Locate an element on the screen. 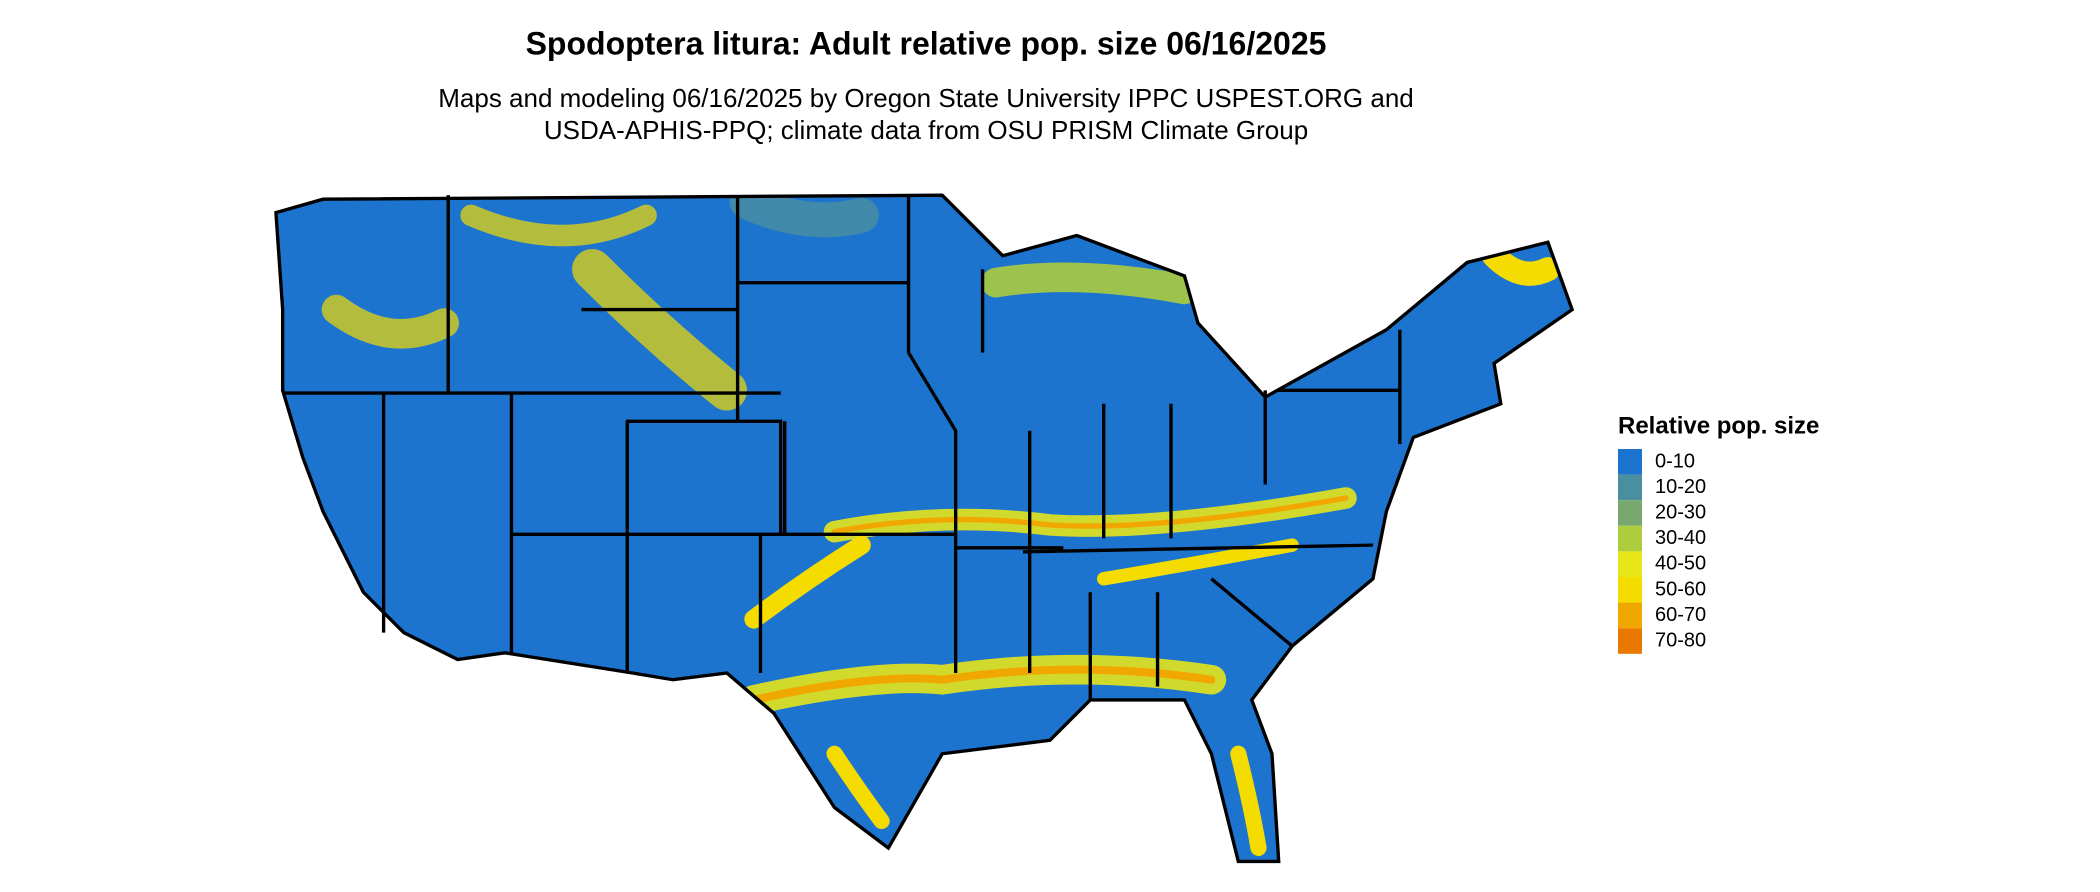  legend-label: 40-50 is located at coordinates (1680, 564).